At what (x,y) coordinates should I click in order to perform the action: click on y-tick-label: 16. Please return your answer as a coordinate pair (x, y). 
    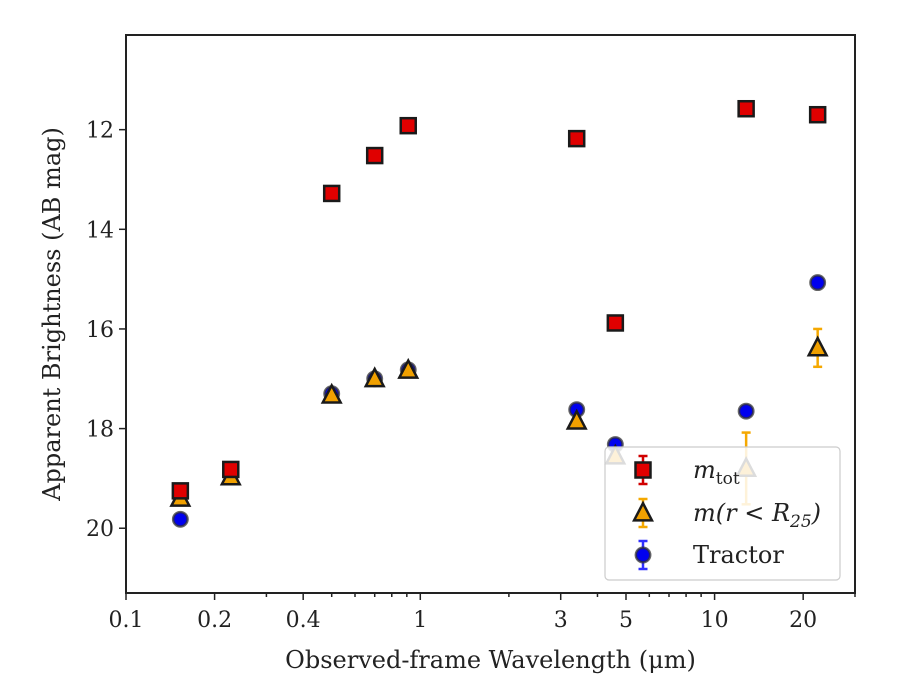
    Looking at the image, I should click on (100, 330).